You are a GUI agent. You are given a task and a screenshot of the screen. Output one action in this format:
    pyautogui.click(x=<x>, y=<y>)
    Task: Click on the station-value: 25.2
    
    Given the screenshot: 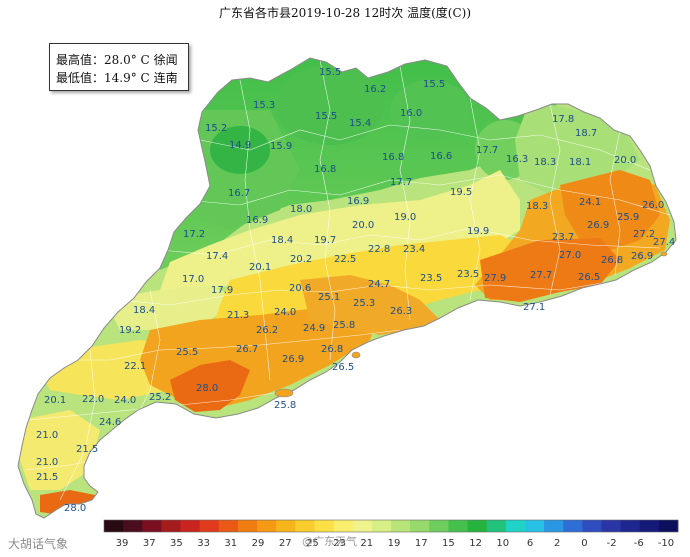 What is the action you would take?
    pyautogui.click(x=160, y=397)
    